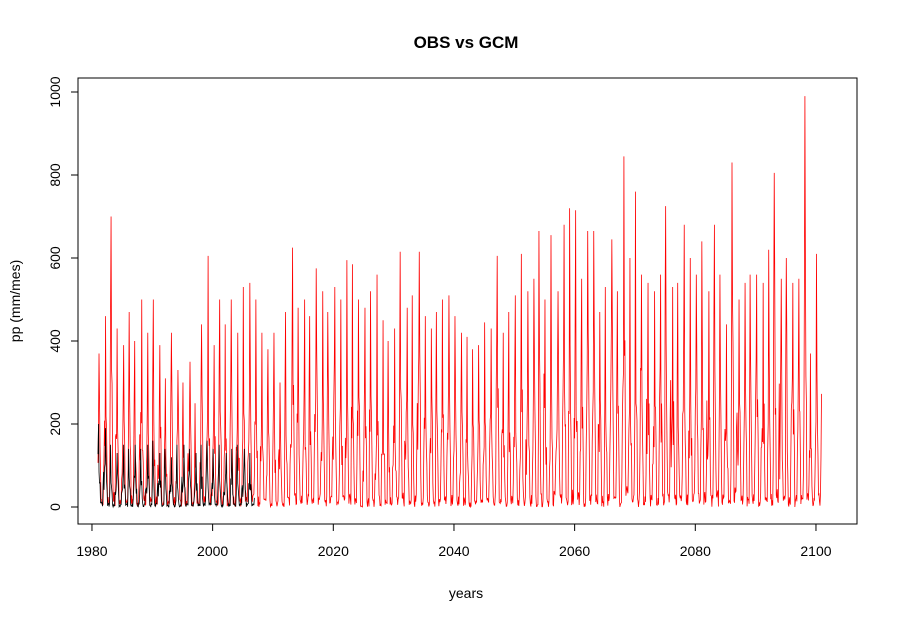 The image size is (897, 622). Describe the element at coordinates (466, 42) in the screenshot. I see `chart-title: OBS vs GCM` at that location.